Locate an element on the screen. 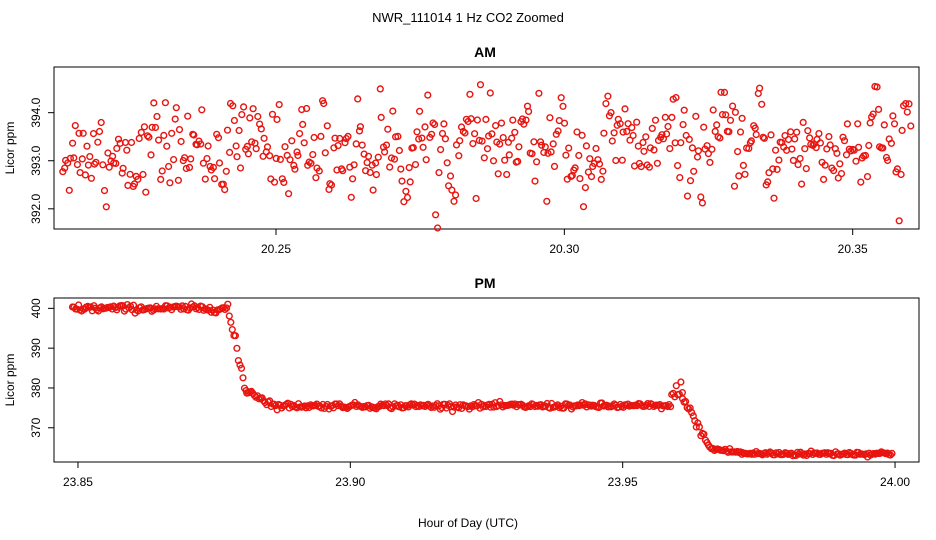 This screenshot has width=936, height=540. panel-am-x-axis: 20.25 20.30 20.35 is located at coordinates (564, 242).